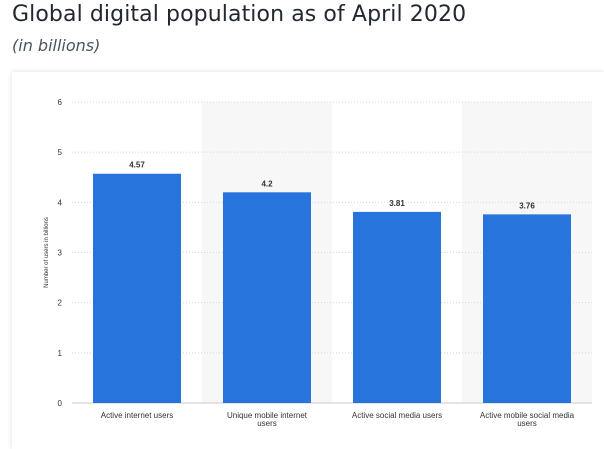 The width and height of the screenshot is (604, 449). What do you see at coordinates (47, 252) in the screenshot?
I see `y-axis-label: Number of users in billions` at bounding box center [47, 252].